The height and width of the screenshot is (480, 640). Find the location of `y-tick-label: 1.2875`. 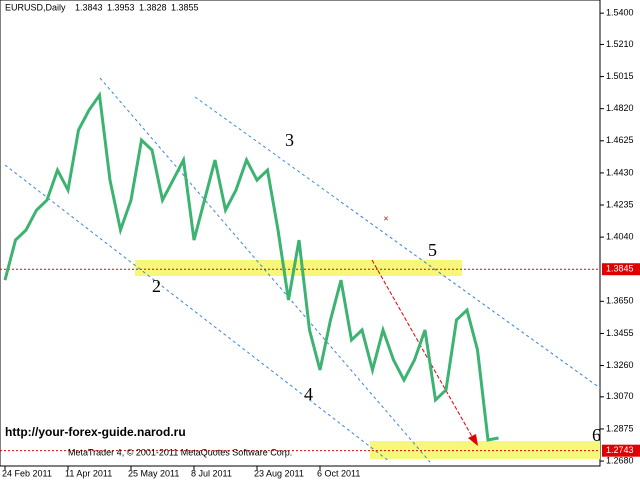

y-tick-label: 1.2875 is located at coordinates (620, 428).